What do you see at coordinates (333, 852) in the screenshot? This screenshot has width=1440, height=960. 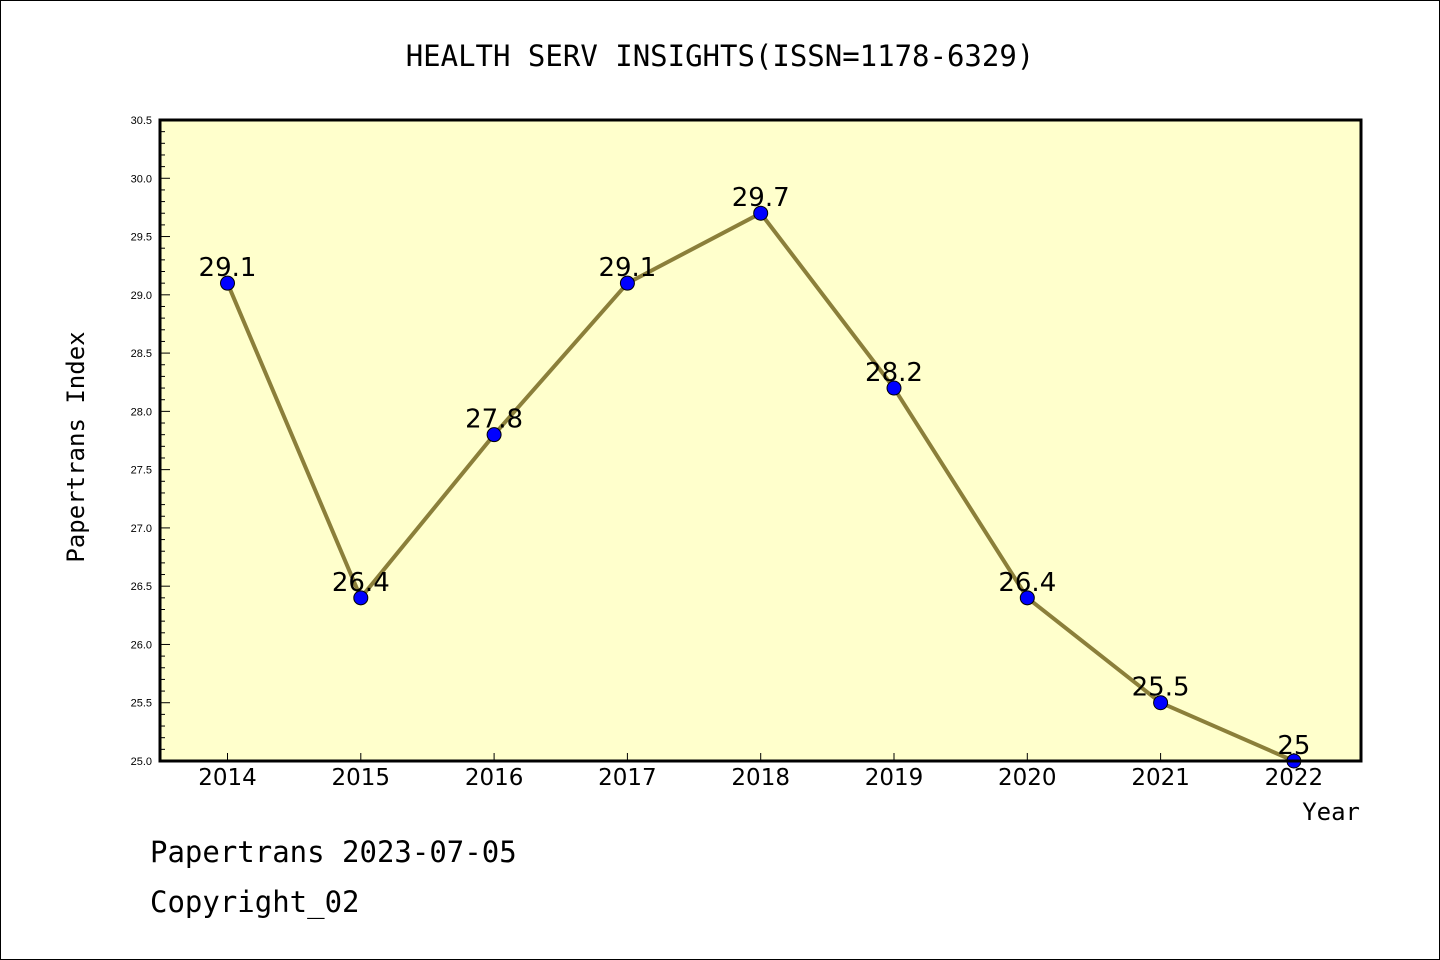 I see `footer-date-stamp: Papertrans 2023-07-05` at bounding box center [333, 852].